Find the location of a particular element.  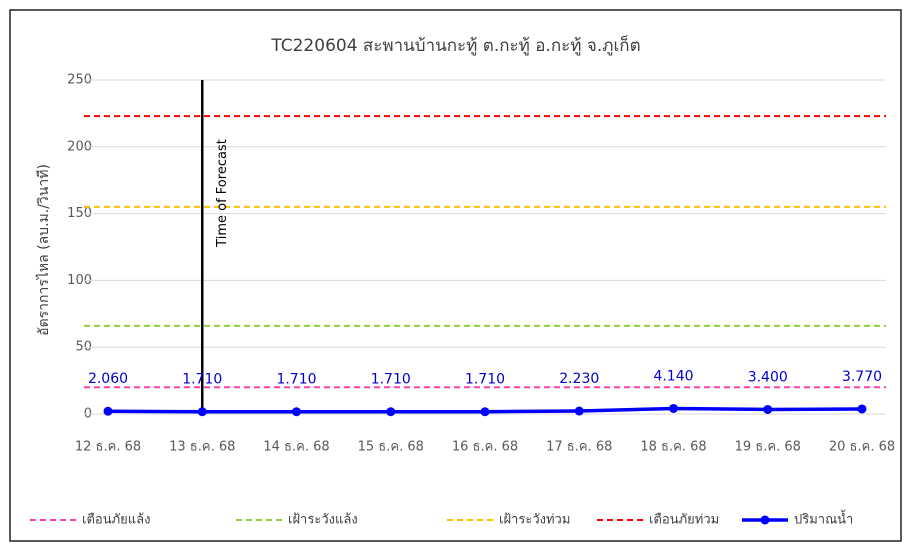

legend-label: เฝ้าระวังแล้ง is located at coordinates (323, 520).